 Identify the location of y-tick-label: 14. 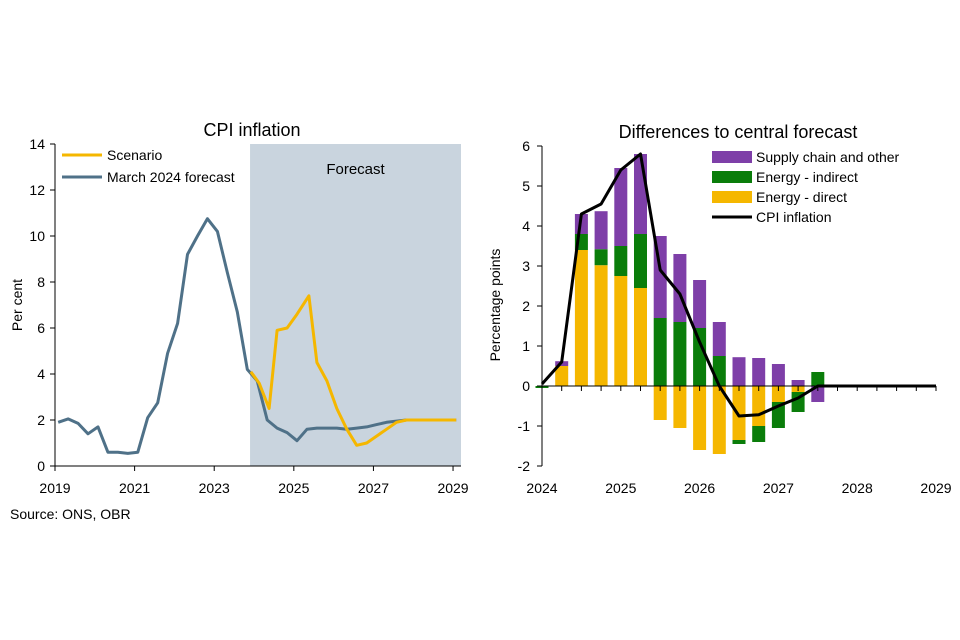
(37, 144).